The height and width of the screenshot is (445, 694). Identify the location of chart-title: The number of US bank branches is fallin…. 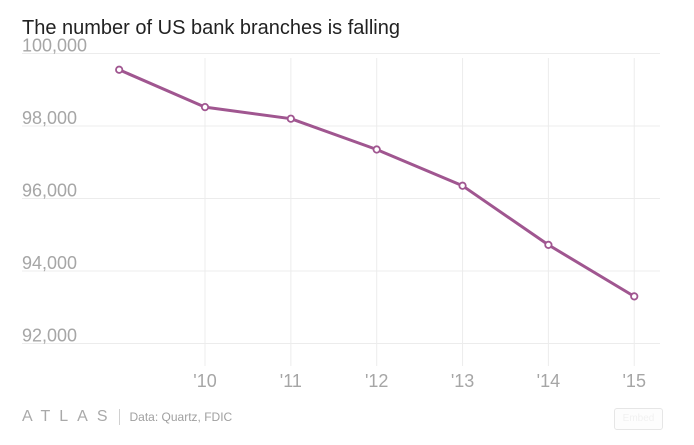
(211, 28).